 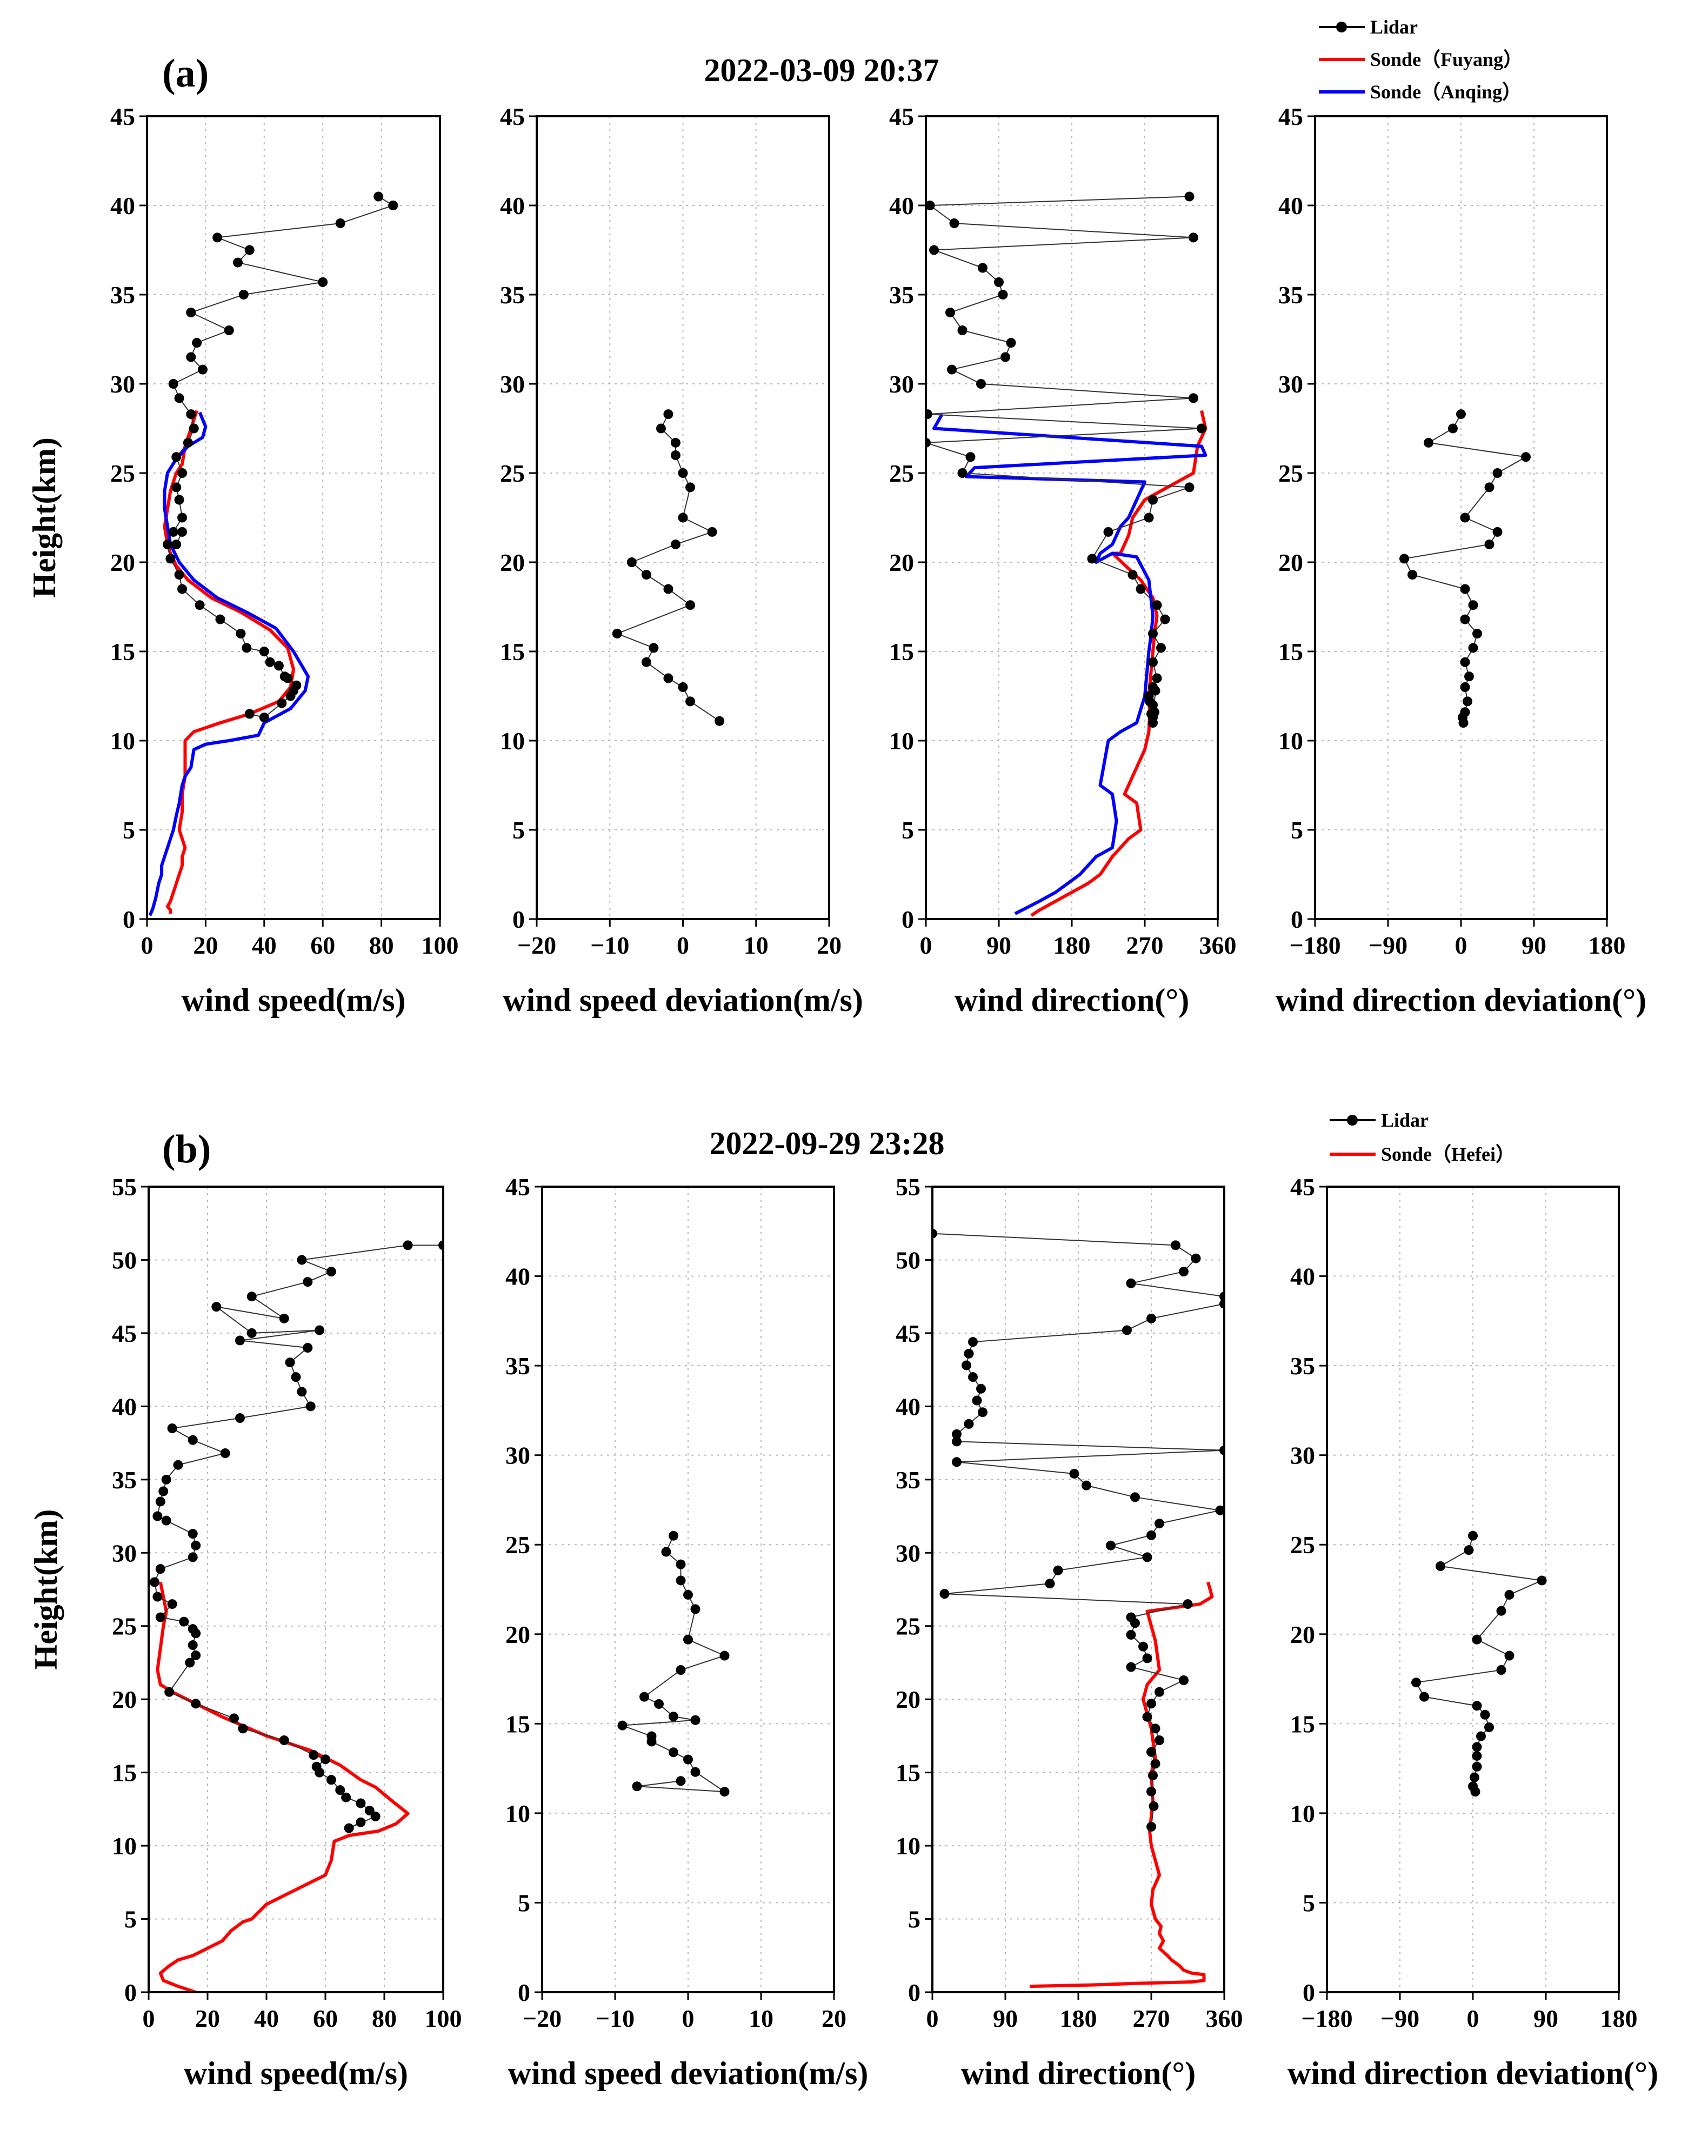 I want to click on x-tick-label: 360, so click(x=1225, y=2018).